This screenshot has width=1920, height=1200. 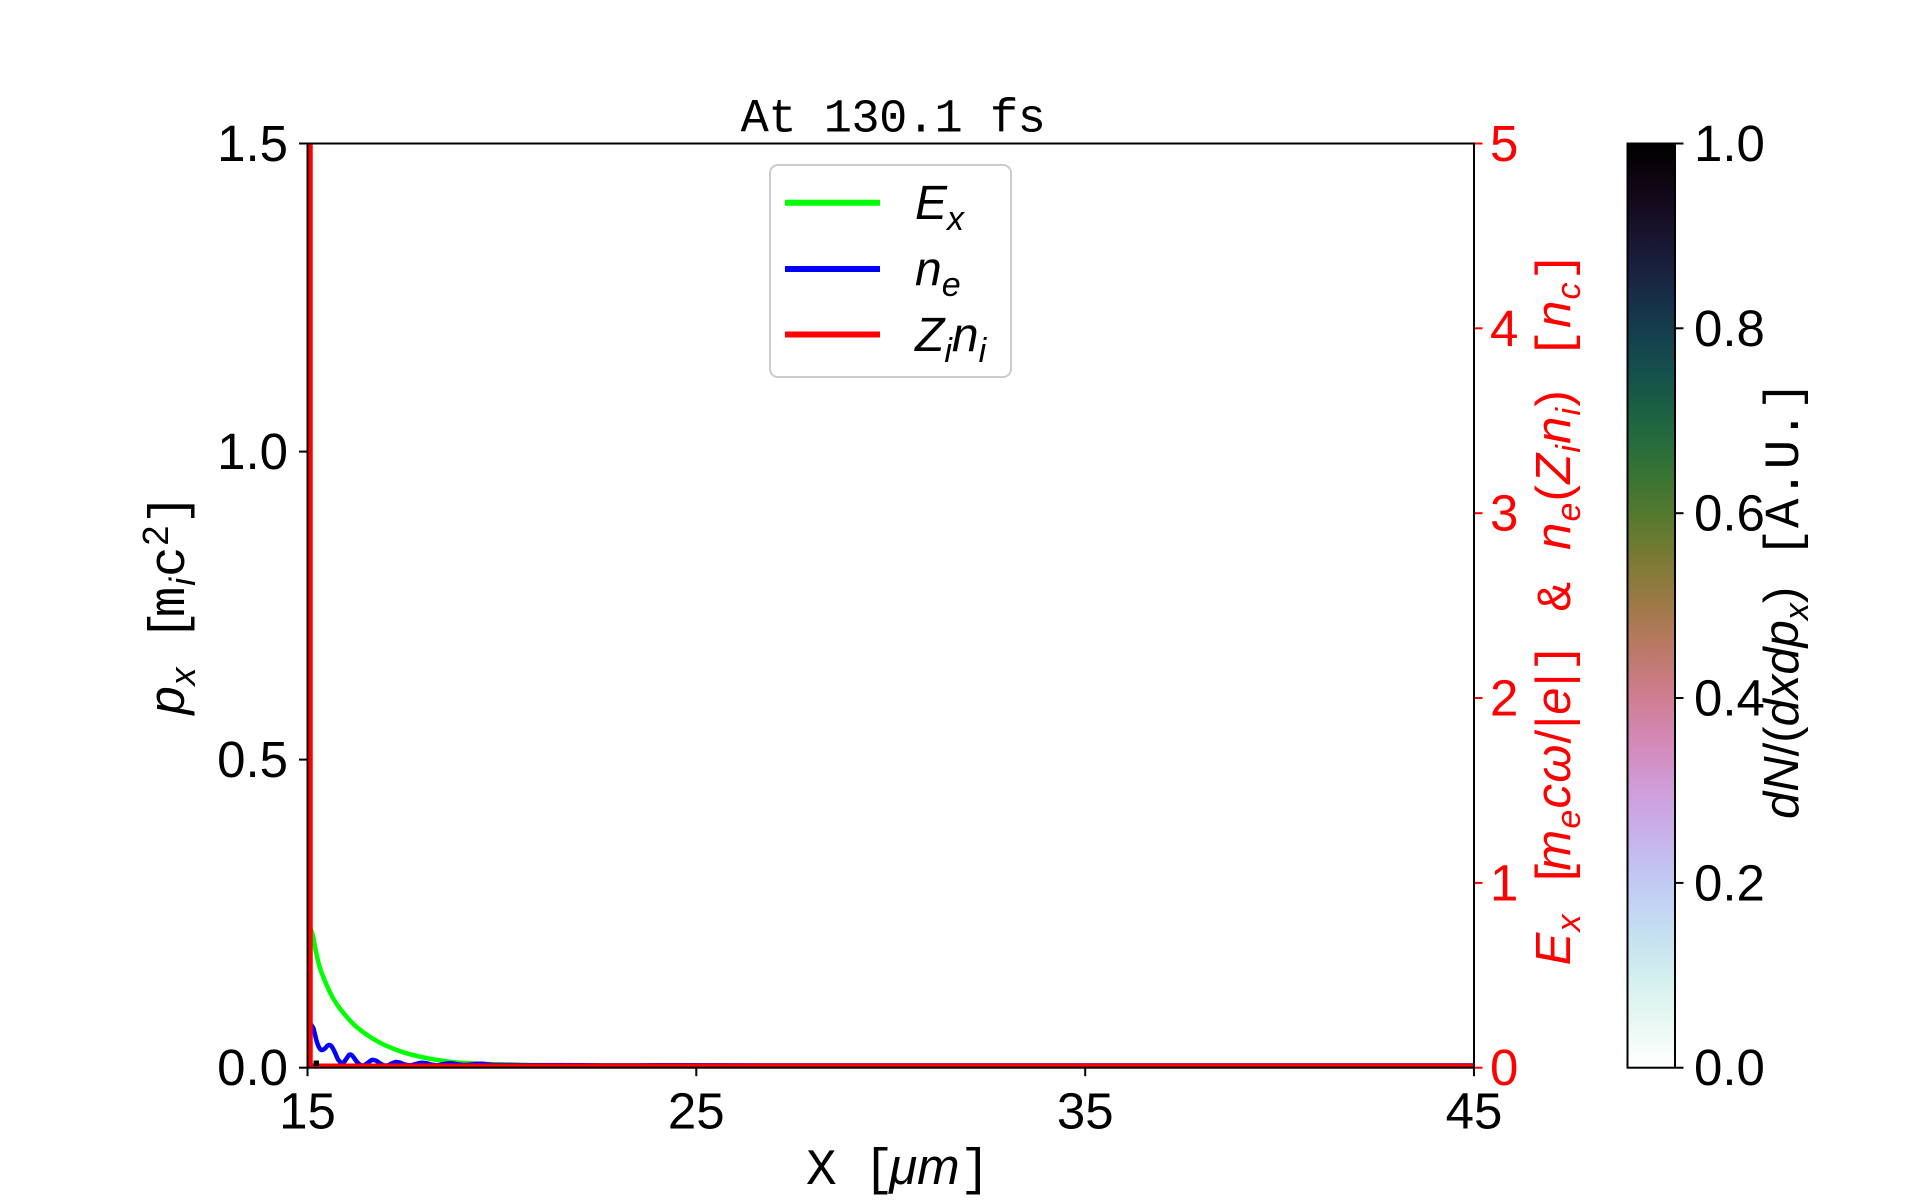 I want to click on svg-text: 25, so click(x=696, y=1111).